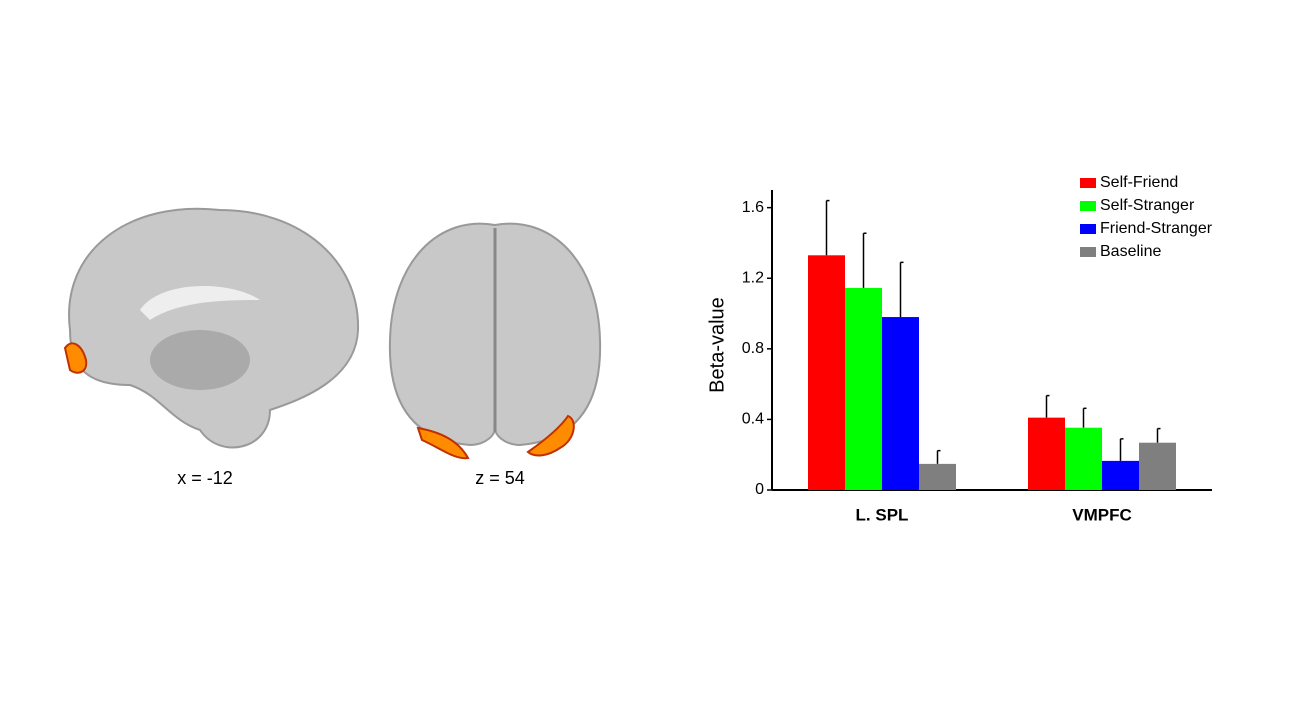 The width and height of the screenshot is (1313, 715). What do you see at coordinates (759, 489) in the screenshot?
I see `y-tick-label: 0` at bounding box center [759, 489].